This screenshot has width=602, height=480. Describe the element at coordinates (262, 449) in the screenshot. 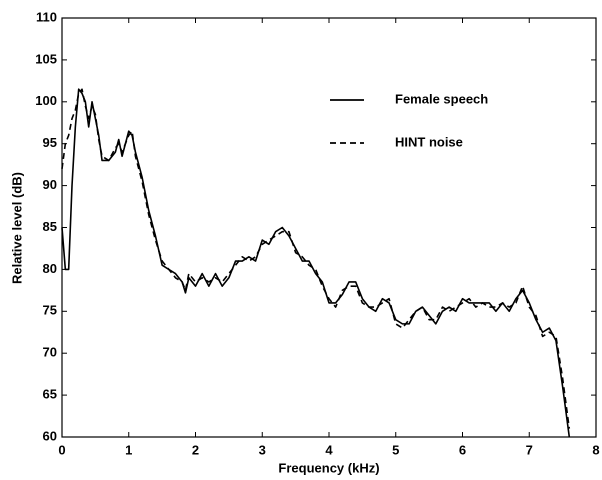

I see `x-tick-label: 3` at that location.